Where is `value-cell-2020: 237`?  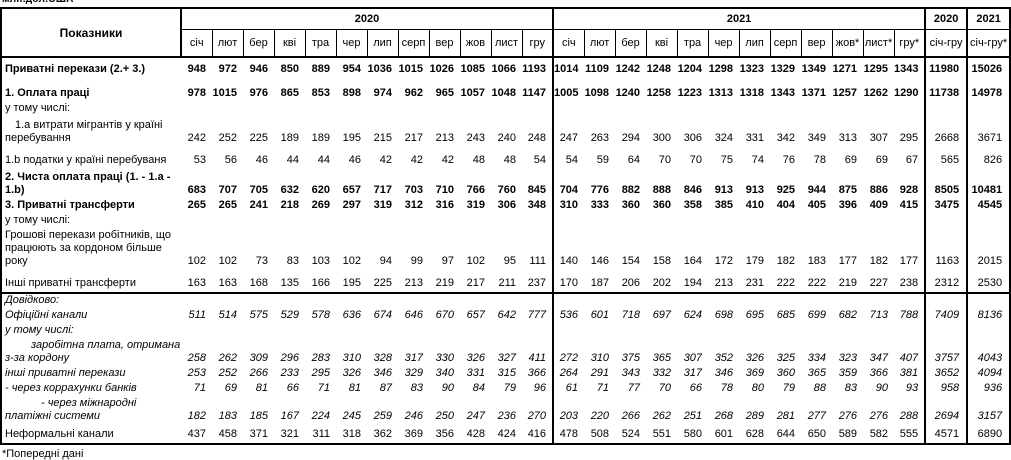
value-cell-2020: 237 is located at coordinates (537, 283).